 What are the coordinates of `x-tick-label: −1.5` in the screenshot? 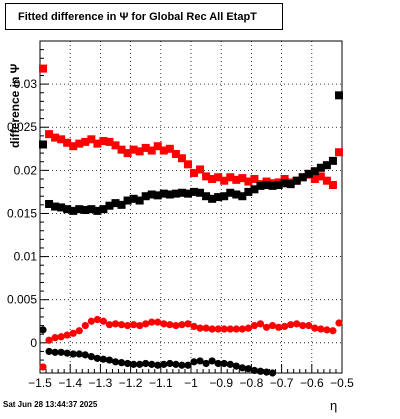 It's located at (40, 383).